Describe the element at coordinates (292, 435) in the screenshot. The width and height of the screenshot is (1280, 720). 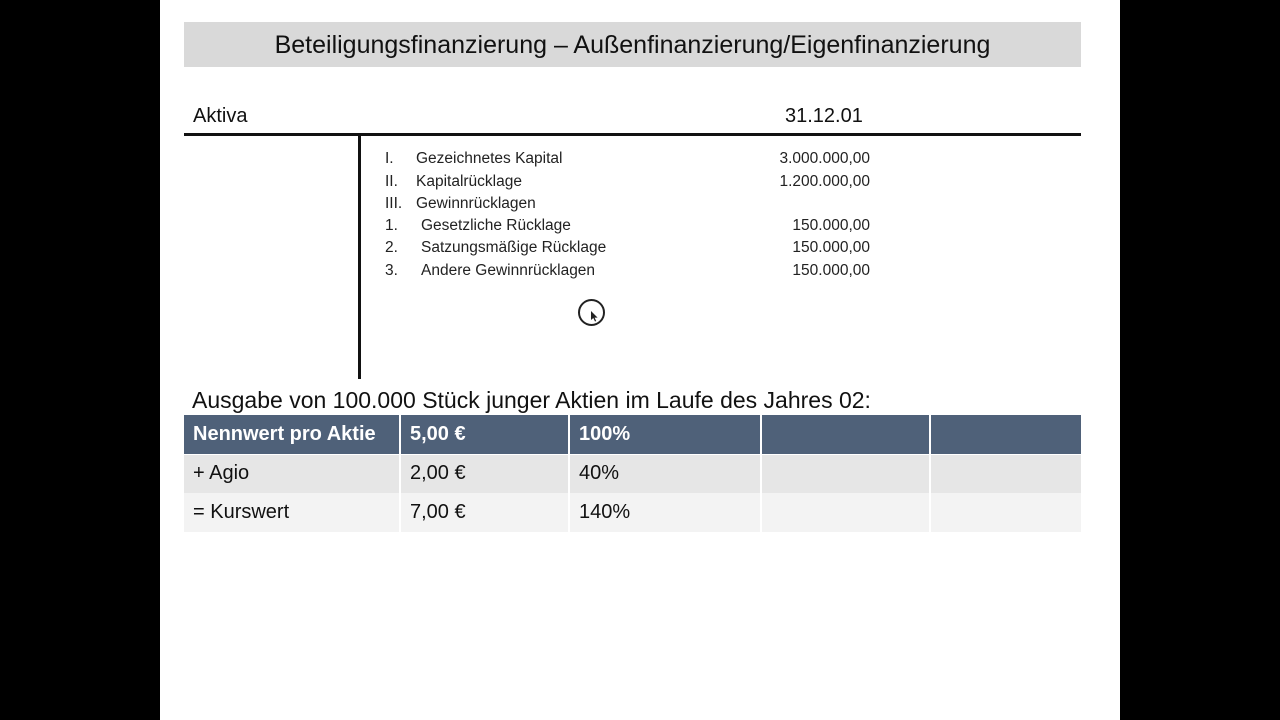
I see `table-cell: Nennwert pro Aktie` at that location.